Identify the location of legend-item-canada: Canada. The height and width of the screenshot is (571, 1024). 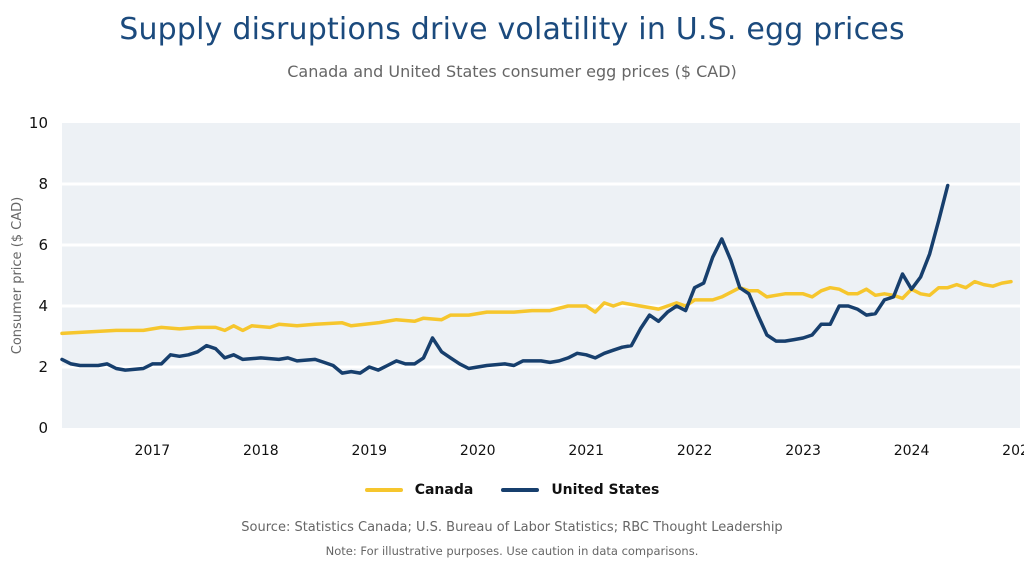
(419, 490).